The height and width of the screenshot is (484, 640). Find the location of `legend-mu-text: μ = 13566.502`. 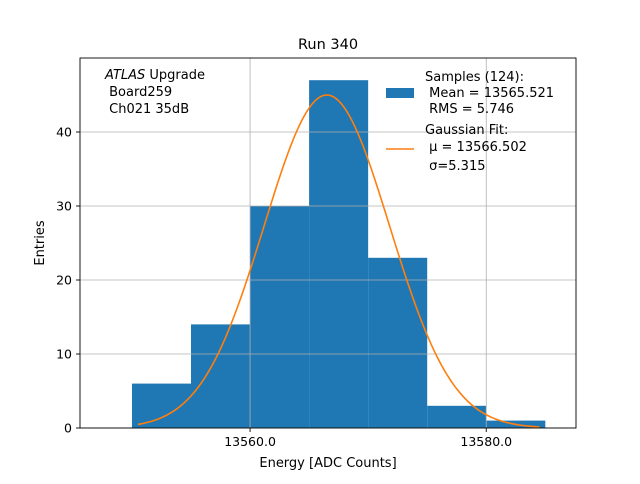

legend-mu-text: μ = 13566.502 is located at coordinates (476, 147).